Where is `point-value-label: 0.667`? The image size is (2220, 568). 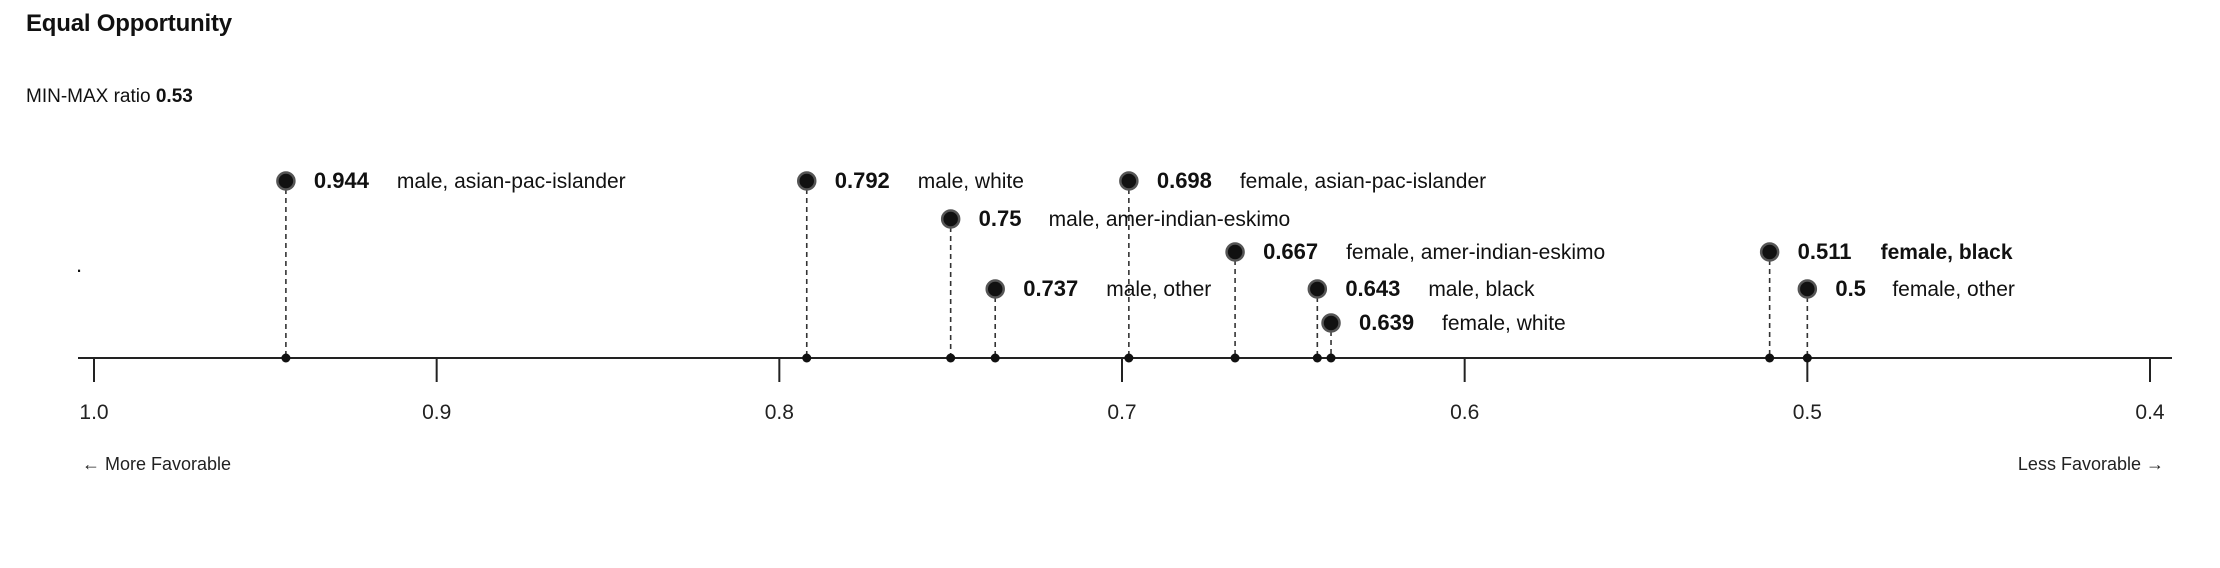
point-value-label: 0.667 is located at coordinates (1290, 251).